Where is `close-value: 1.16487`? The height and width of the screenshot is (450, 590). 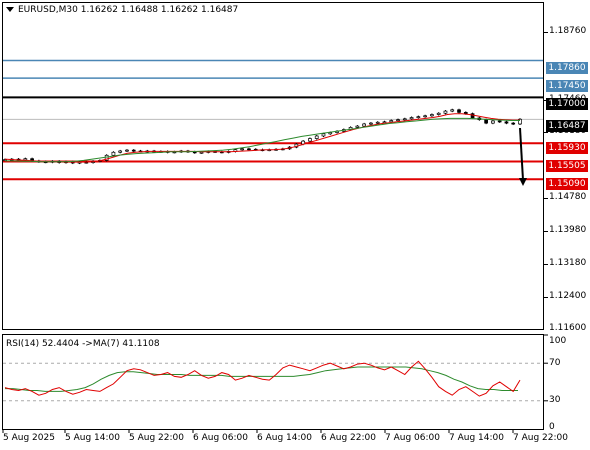
close-value: 1.16487 is located at coordinates (220, 10).